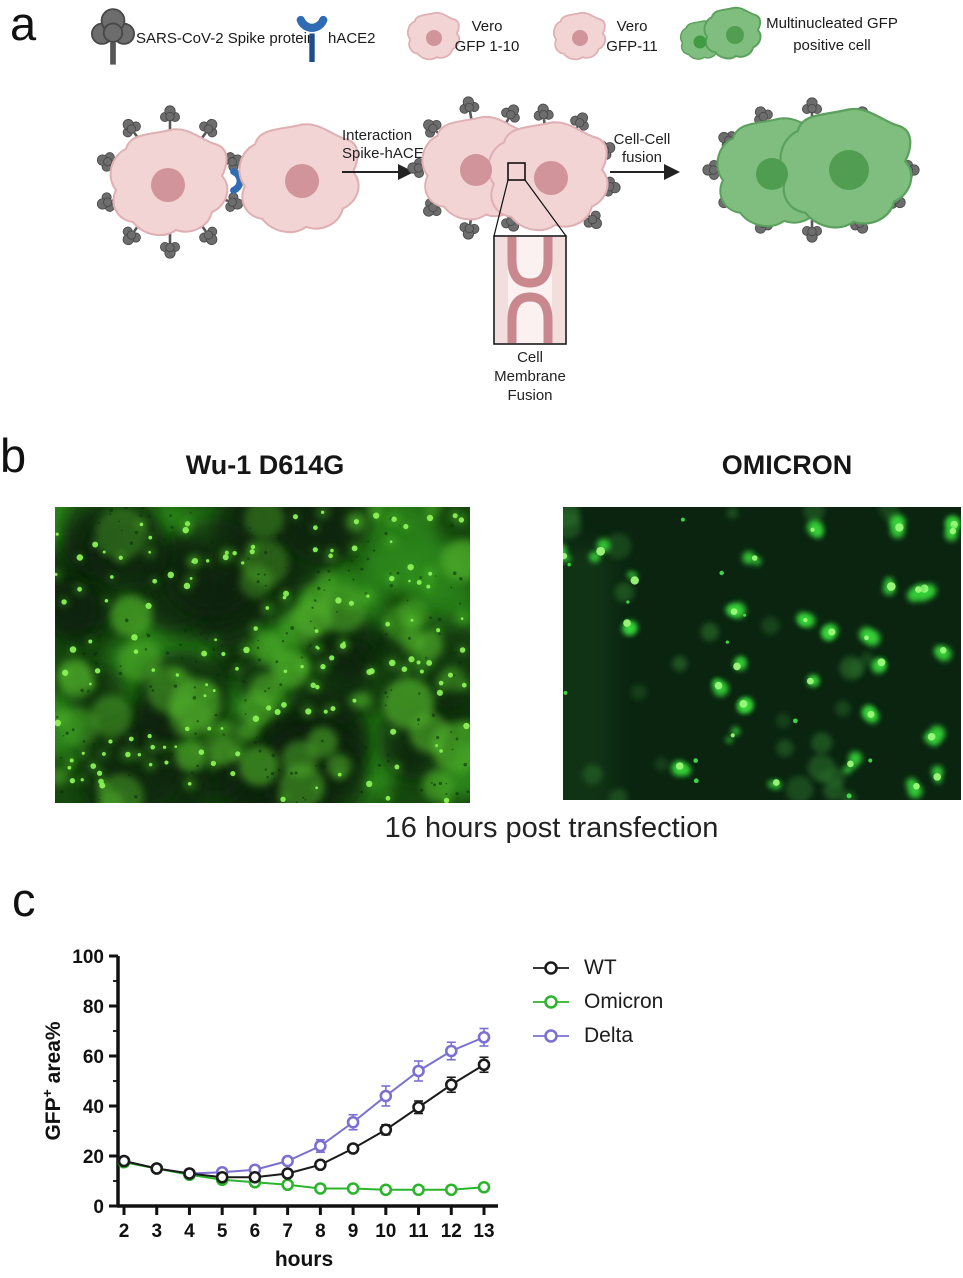  What do you see at coordinates (52, 1080) in the screenshot?
I see `svg-text: GFP+ area%` at bounding box center [52, 1080].